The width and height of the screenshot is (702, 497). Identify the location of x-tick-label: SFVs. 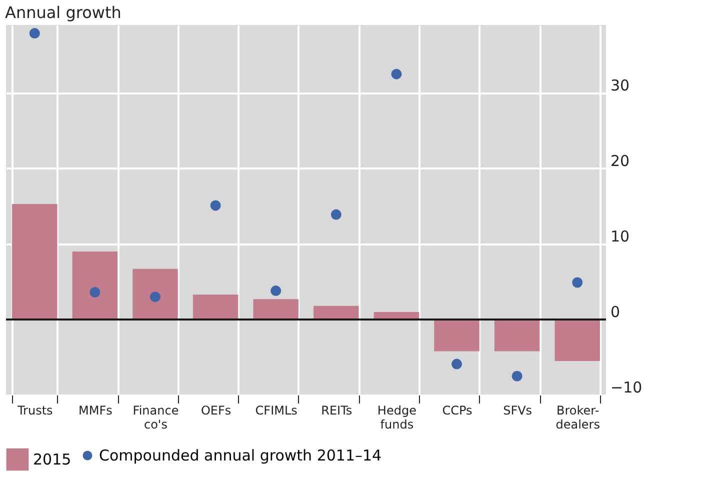
(517, 411).